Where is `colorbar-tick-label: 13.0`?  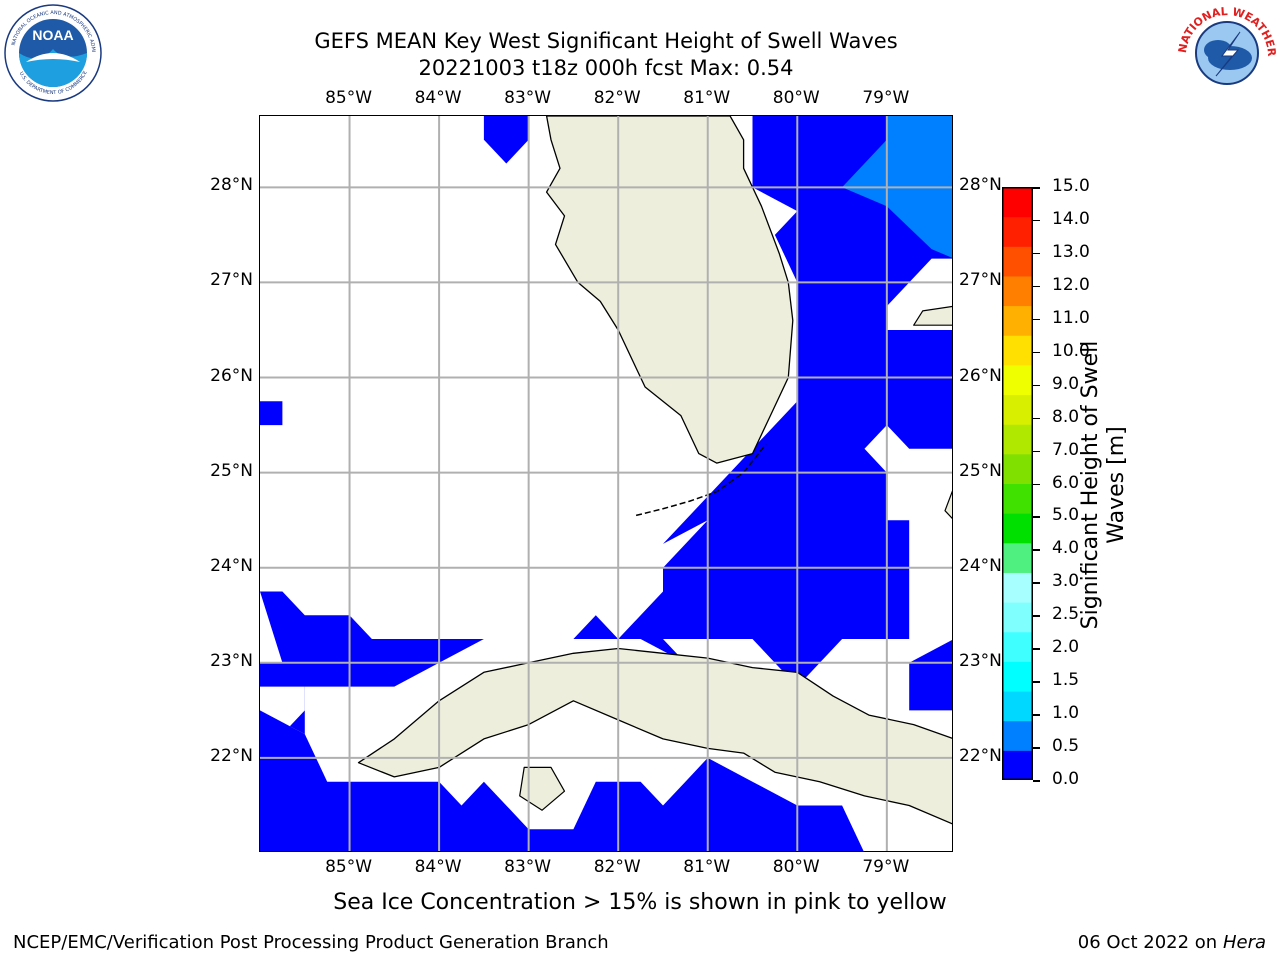 colorbar-tick-label: 13.0 is located at coordinates (1071, 251).